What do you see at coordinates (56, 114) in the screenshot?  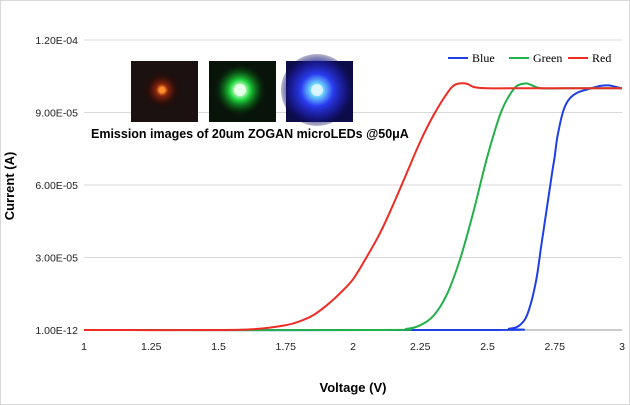 I see `y-tick-label: 9.00E-05` at bounding box center [56, 114].